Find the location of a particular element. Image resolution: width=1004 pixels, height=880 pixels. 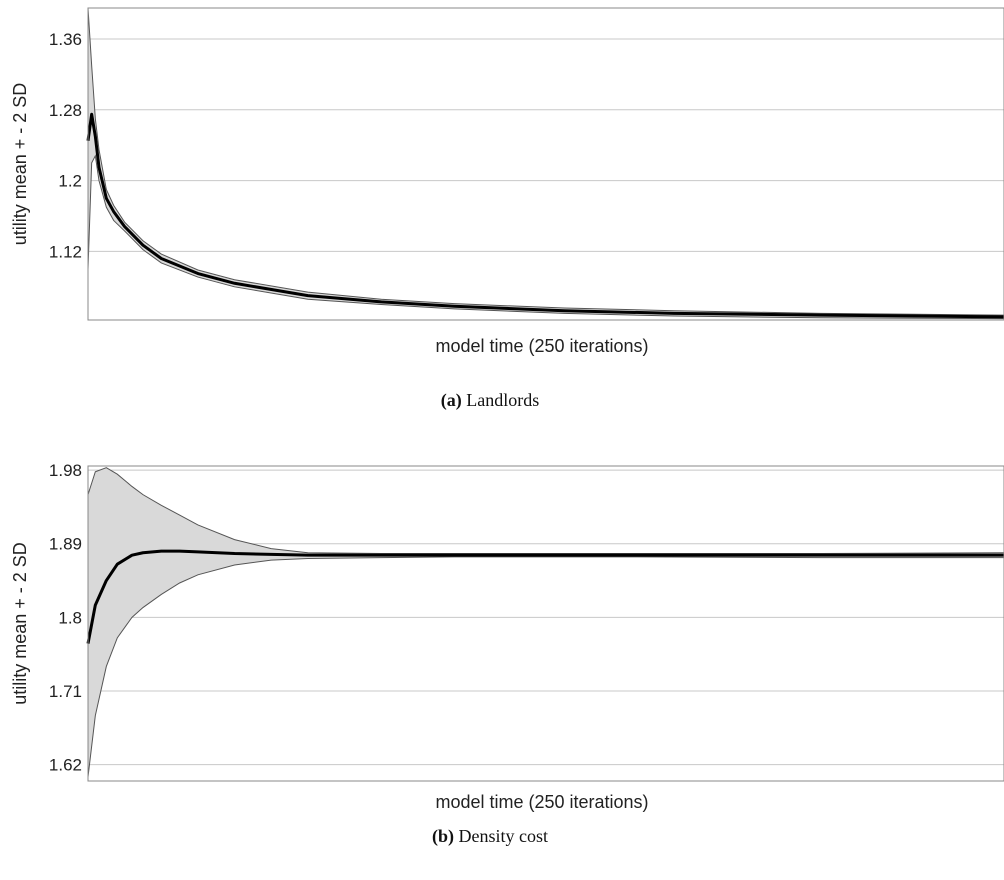

caption-landlords: (a) Landlords is located at coordinates (490, 400).